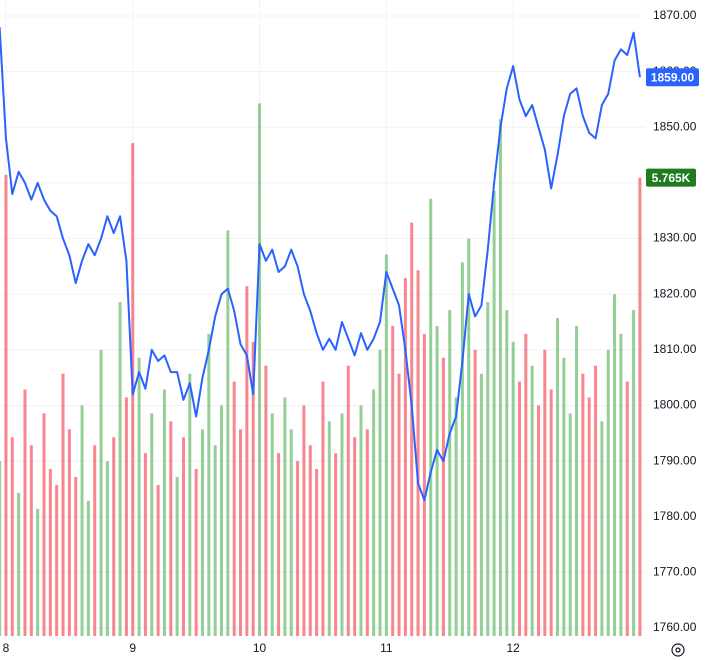 This screenshot has height=660, width=706. I want to click on x-tick-label: 8, so click(6, 648).